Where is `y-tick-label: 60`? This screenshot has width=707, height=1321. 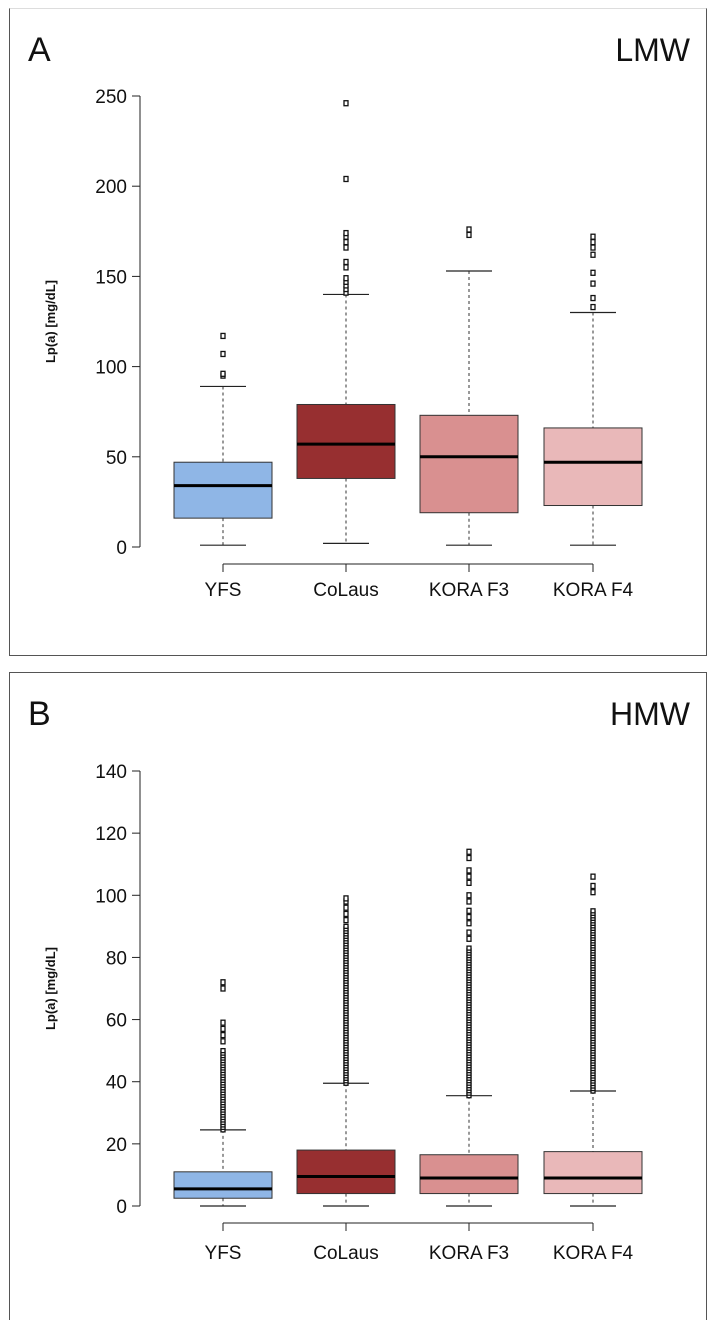 y-tick-label: 60 is located at coordinates (116, 1021).